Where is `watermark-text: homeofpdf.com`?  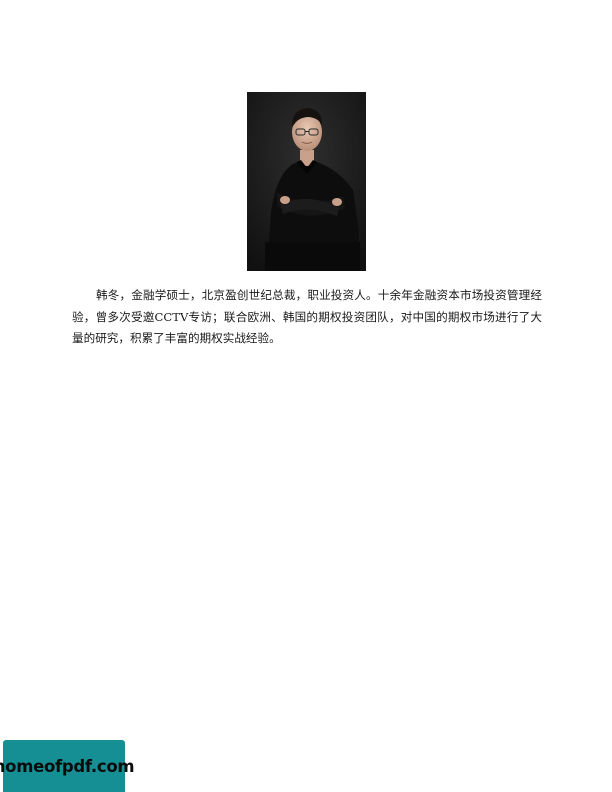
watermark-text: homeofpdf.com is located at coordinates (67, 766).